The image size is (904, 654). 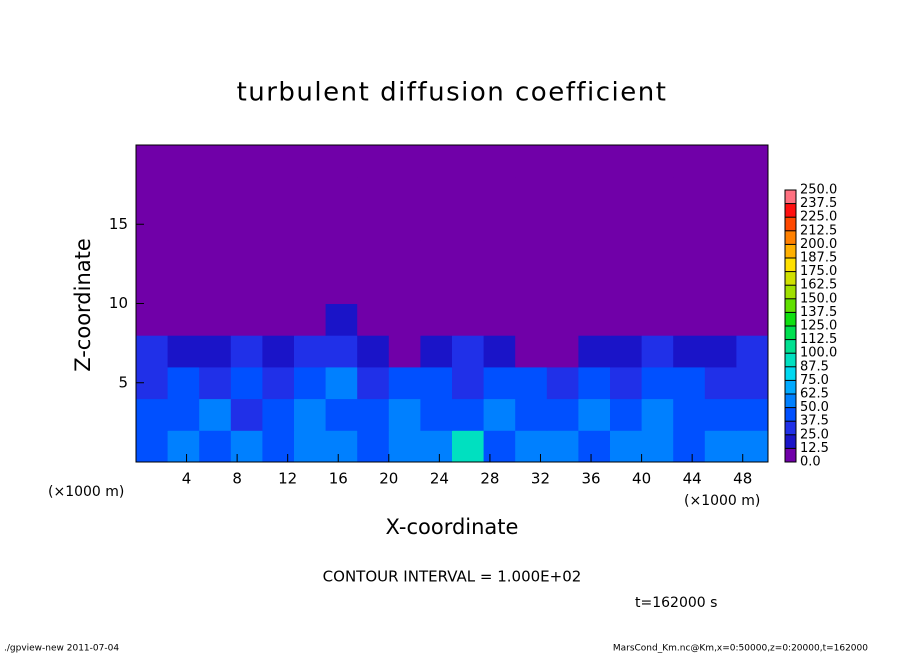 What do you see at coordinates (287, 479) in the screenshot?
I see `x-tick-label: 12` at bounding box center [287, 479].